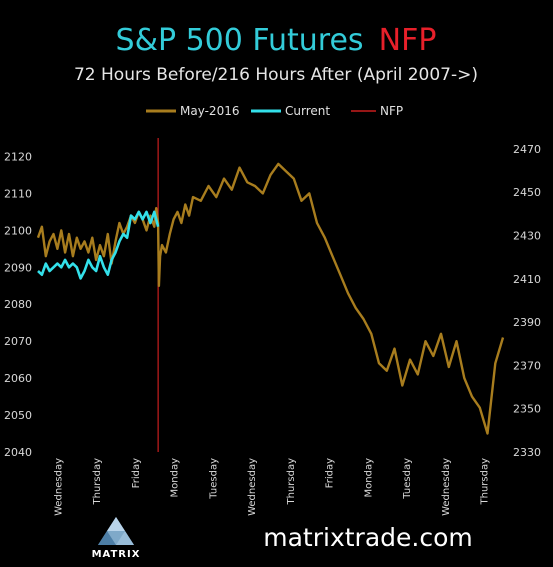 The height and width of the screenshot is (567, 553). I want to click on legend-label-current: Current, so click(307, 111).